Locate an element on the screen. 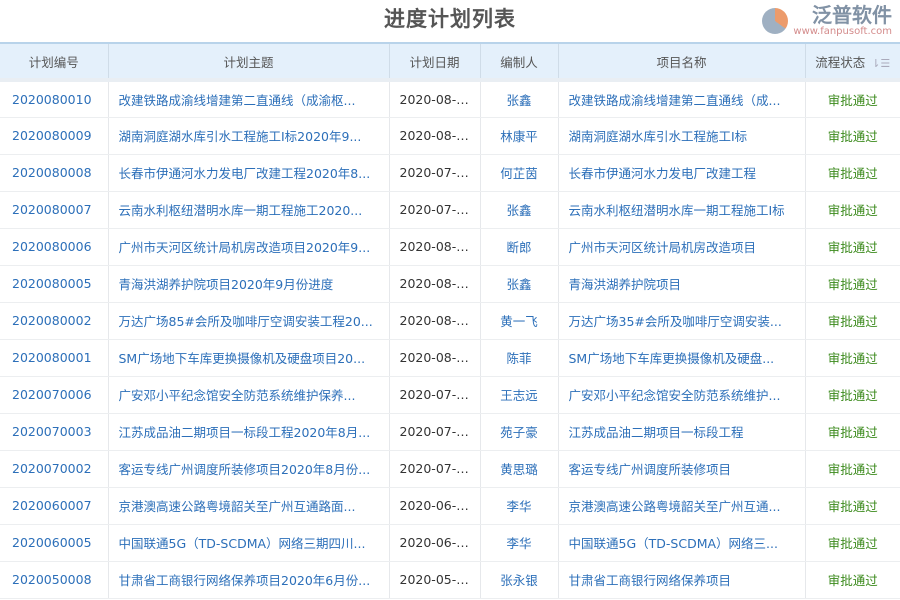 This screenshot has width=900, height=600. plan-id-link: 2020080001 is located at coordinates (54, 358).